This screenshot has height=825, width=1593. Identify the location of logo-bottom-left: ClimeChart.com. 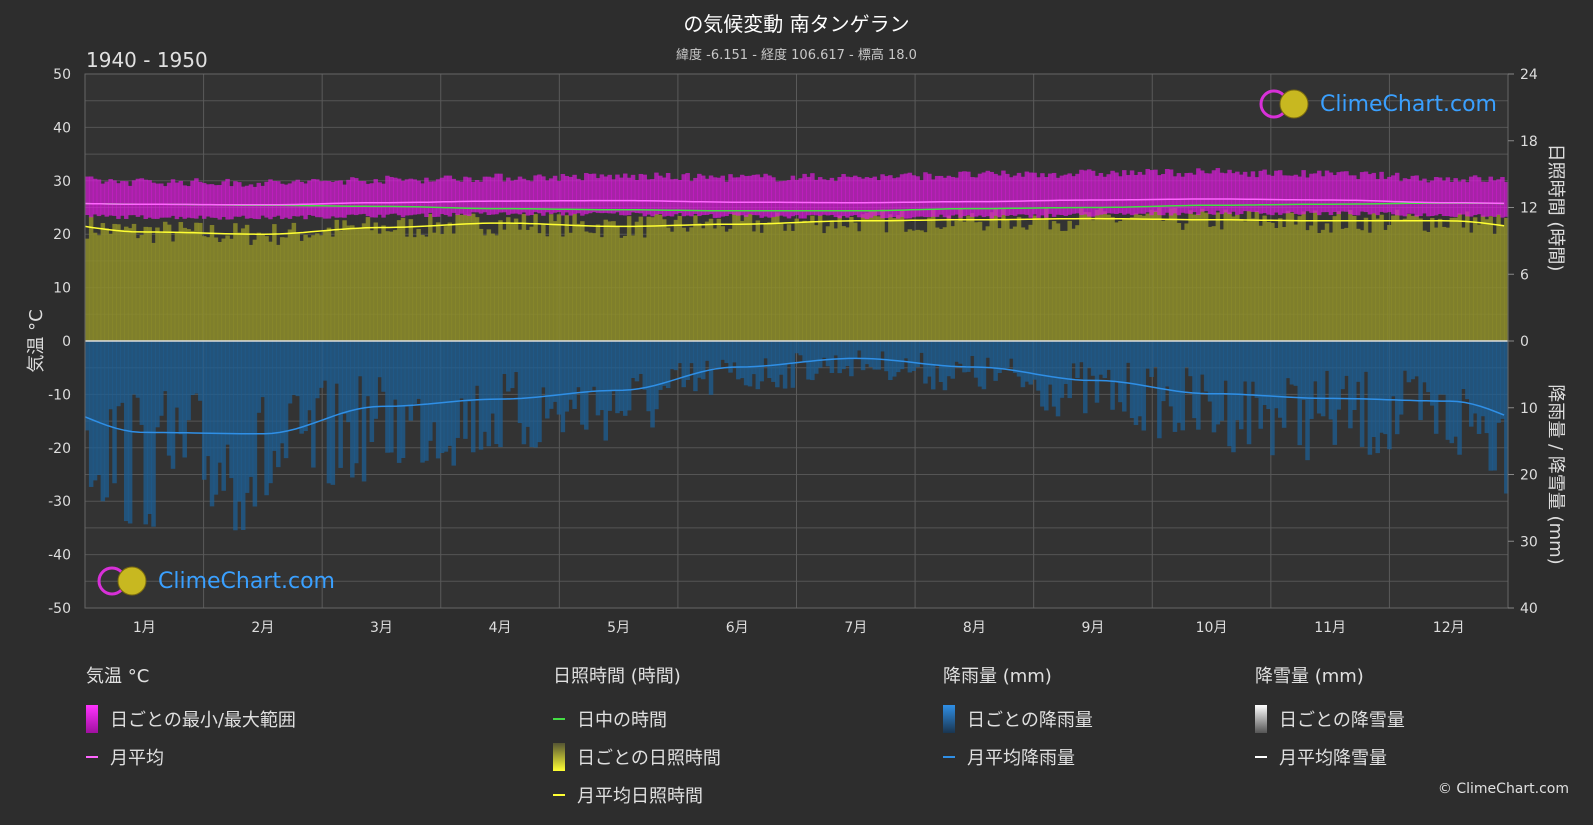
(215, 581).